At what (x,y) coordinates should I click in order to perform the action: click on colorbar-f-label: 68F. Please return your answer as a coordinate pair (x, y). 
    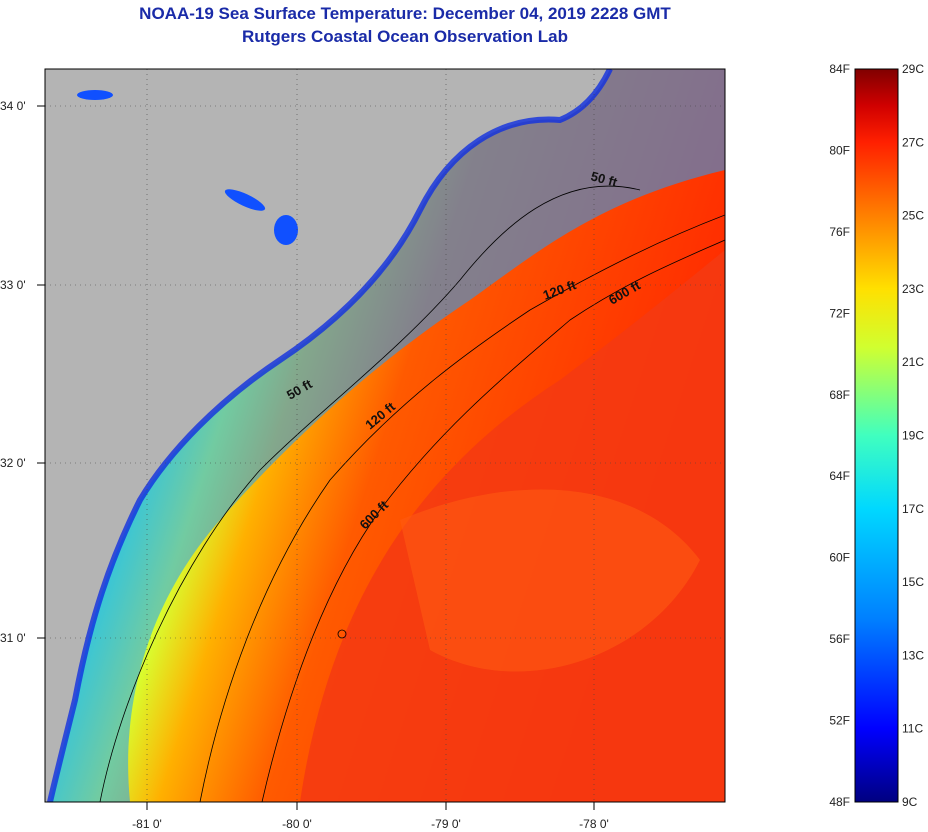
    Looking at the image, I should click on (839, 395).